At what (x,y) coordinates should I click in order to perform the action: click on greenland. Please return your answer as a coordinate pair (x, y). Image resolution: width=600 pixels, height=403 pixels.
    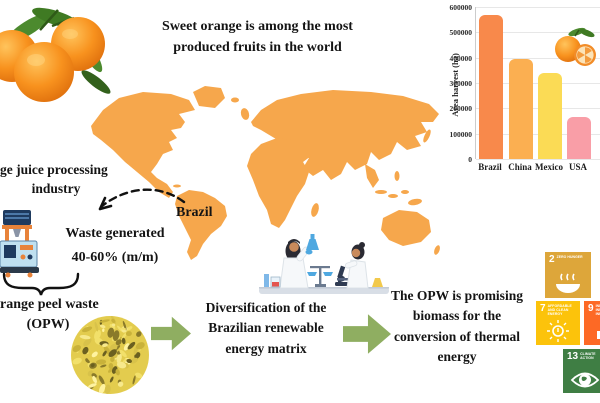
    Looking at the image, I should click on (209, 97).